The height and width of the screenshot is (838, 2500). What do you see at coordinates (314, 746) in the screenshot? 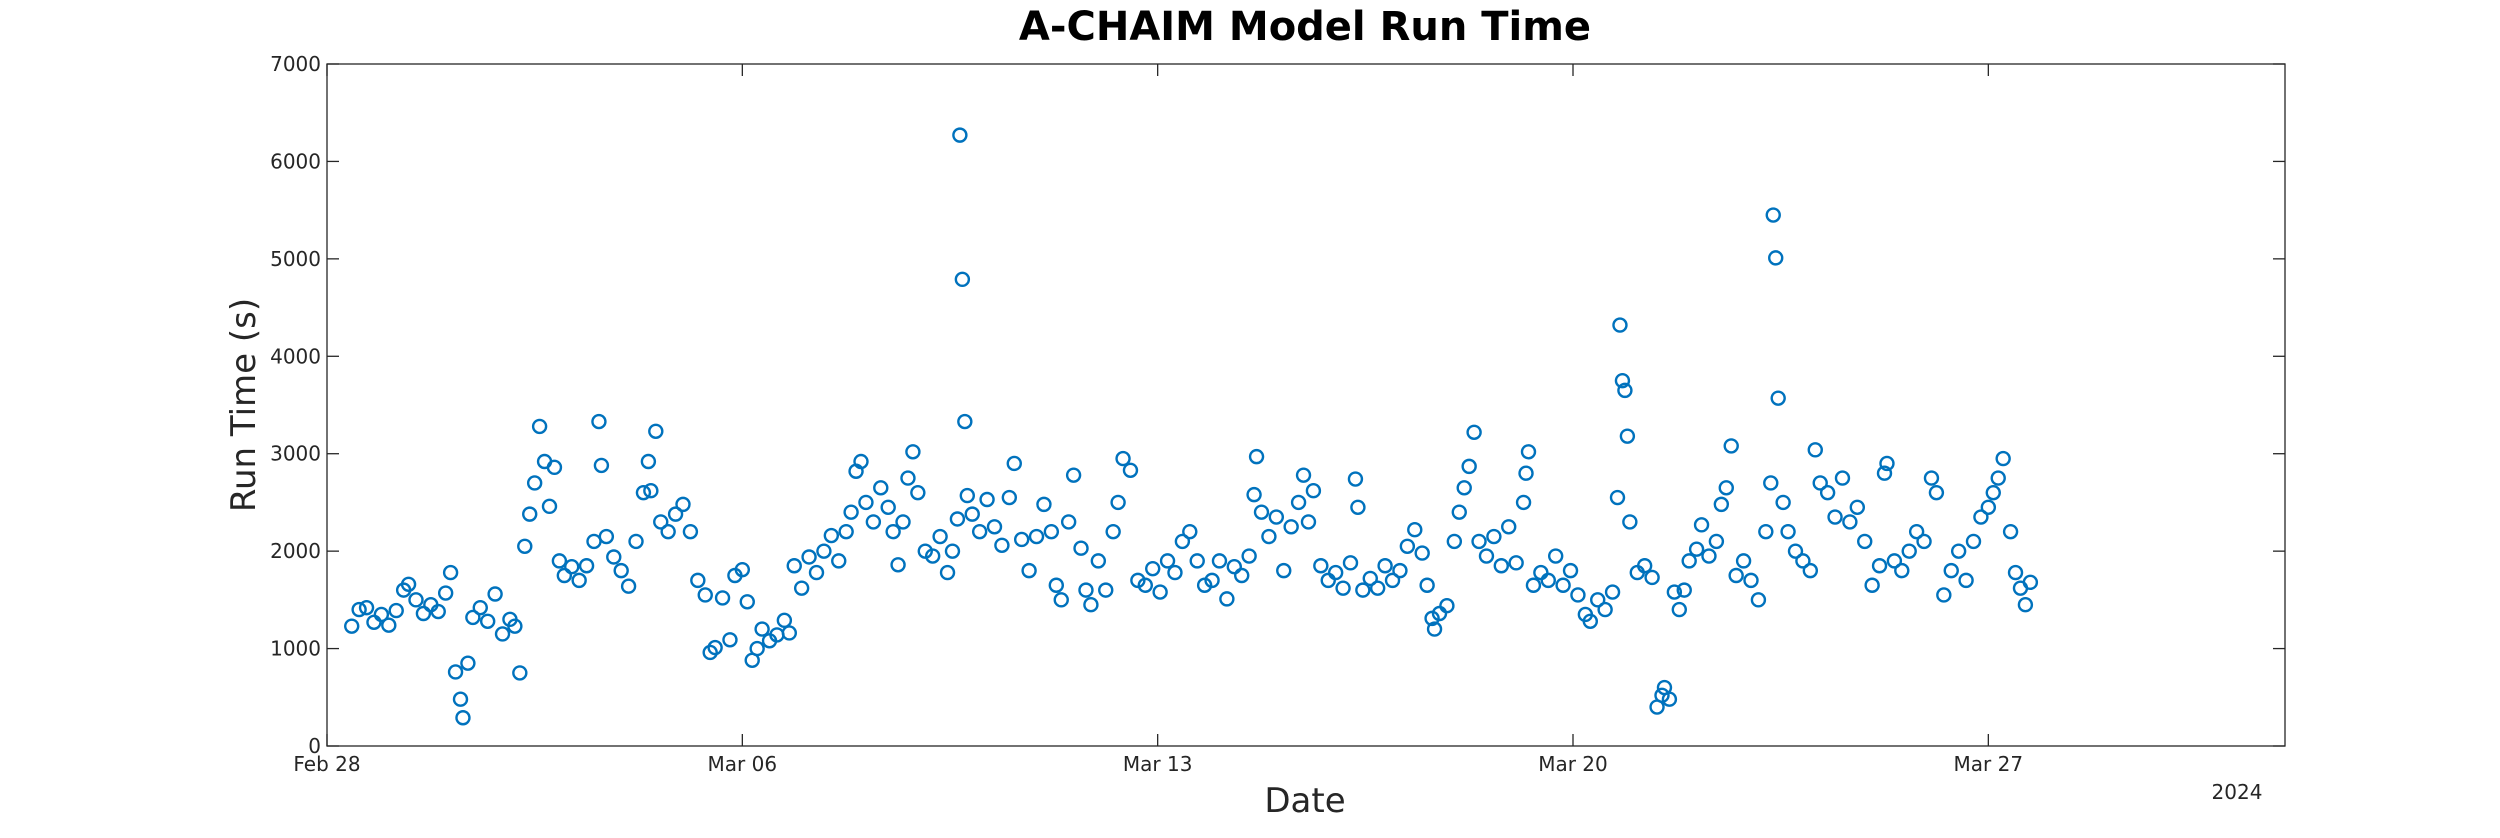
I see `y-tick-label: 0` at bounding box center [314, 746].